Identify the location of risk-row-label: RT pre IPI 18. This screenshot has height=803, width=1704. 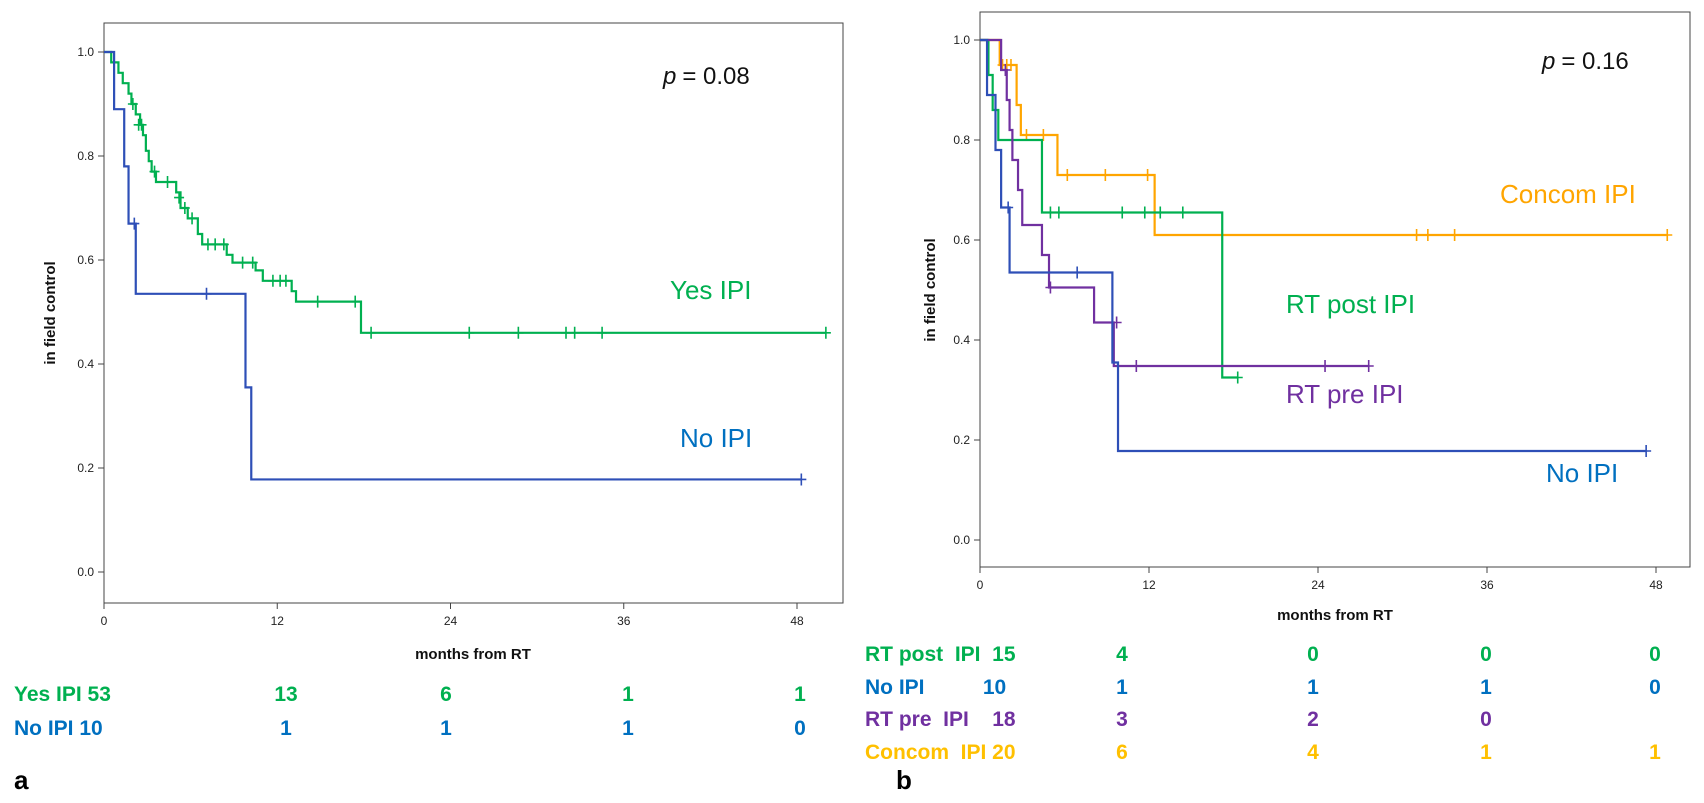
(940, 719).